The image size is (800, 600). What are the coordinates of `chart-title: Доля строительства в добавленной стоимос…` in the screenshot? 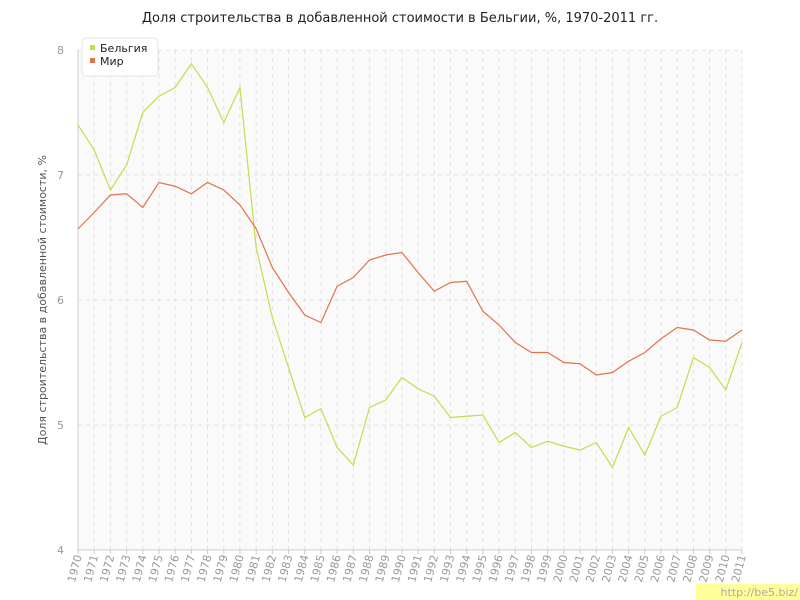 It's located at (400, 18).